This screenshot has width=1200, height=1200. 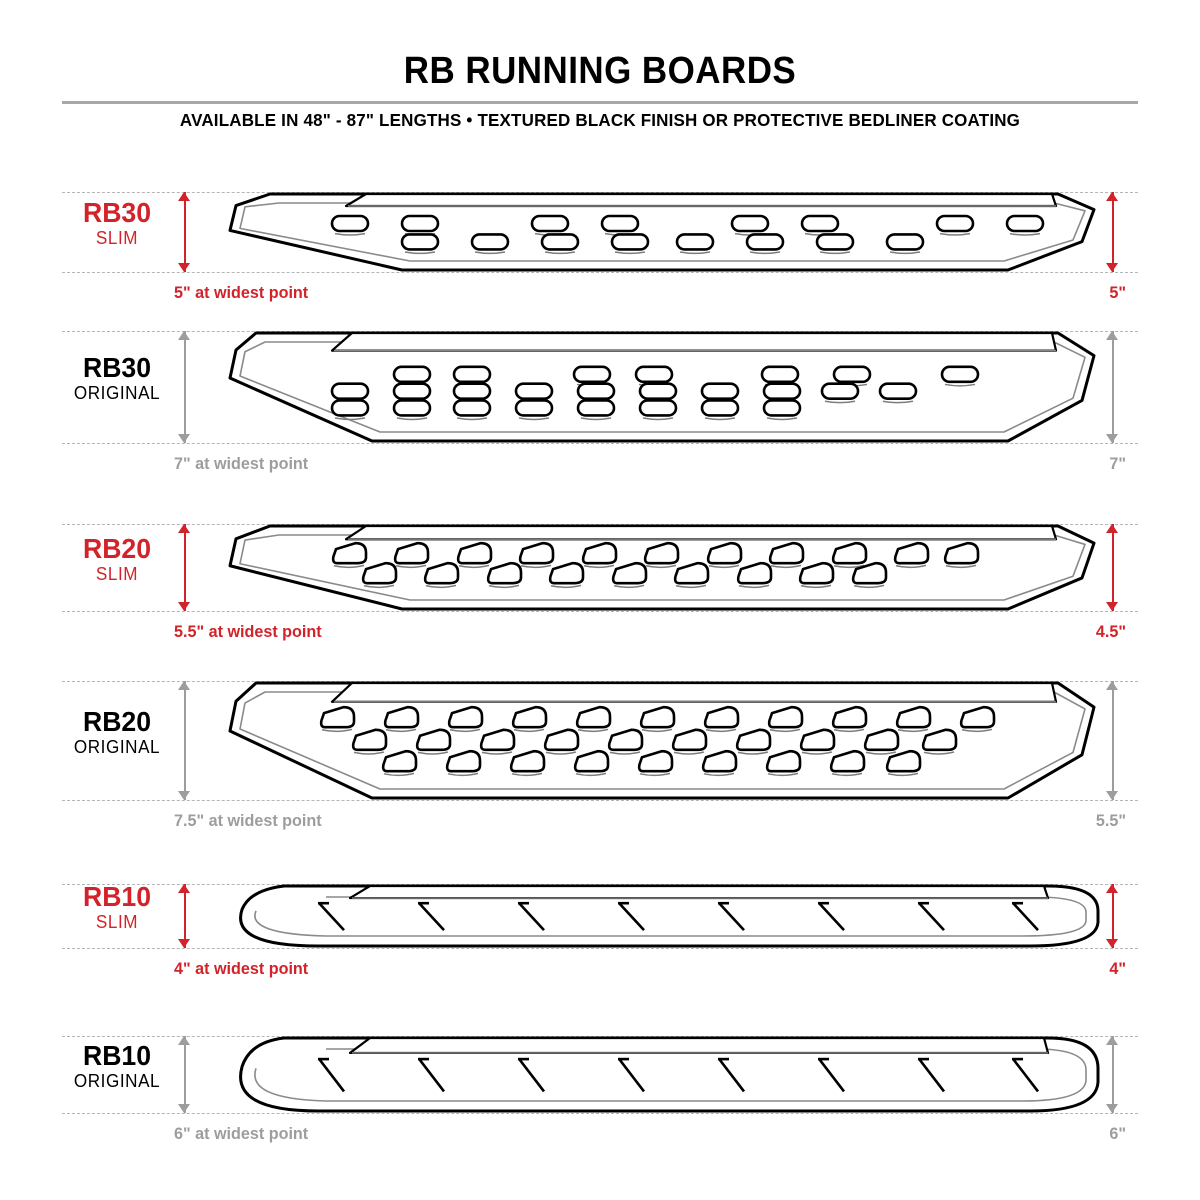 I want to click on page-title: RB RUNNING BOARDS, so click(x=600, y=71).